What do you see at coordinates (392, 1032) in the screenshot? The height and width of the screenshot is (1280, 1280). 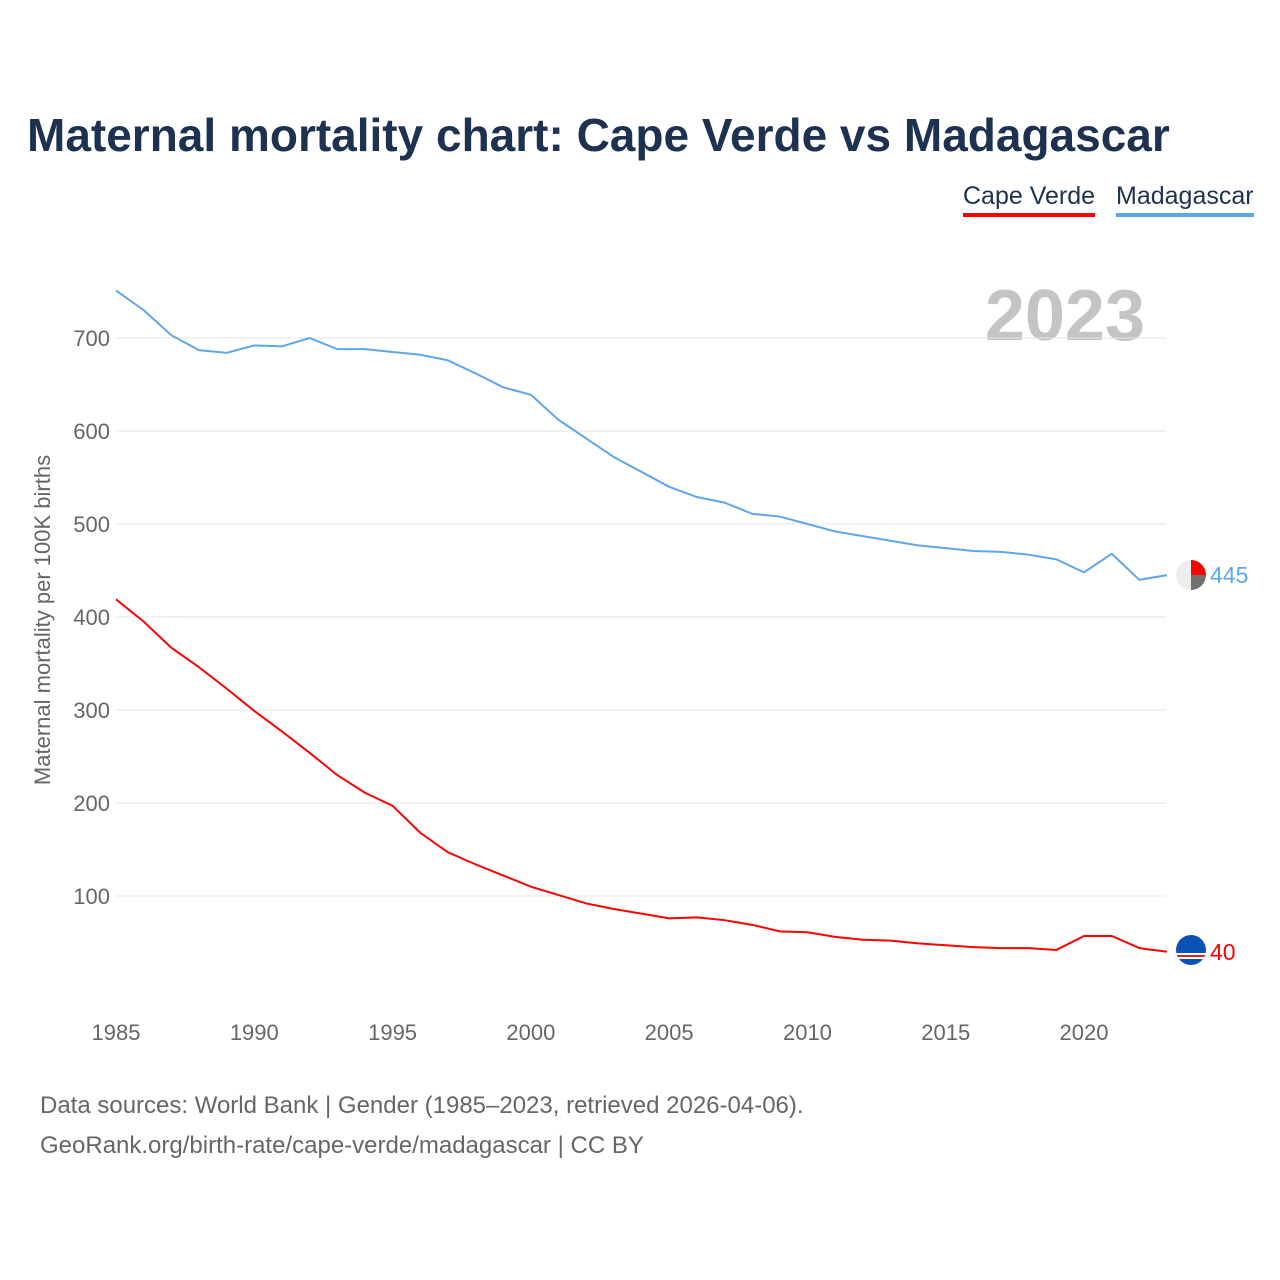 I see `x-tick-label: 1995` at bounding box center [392, 1032].